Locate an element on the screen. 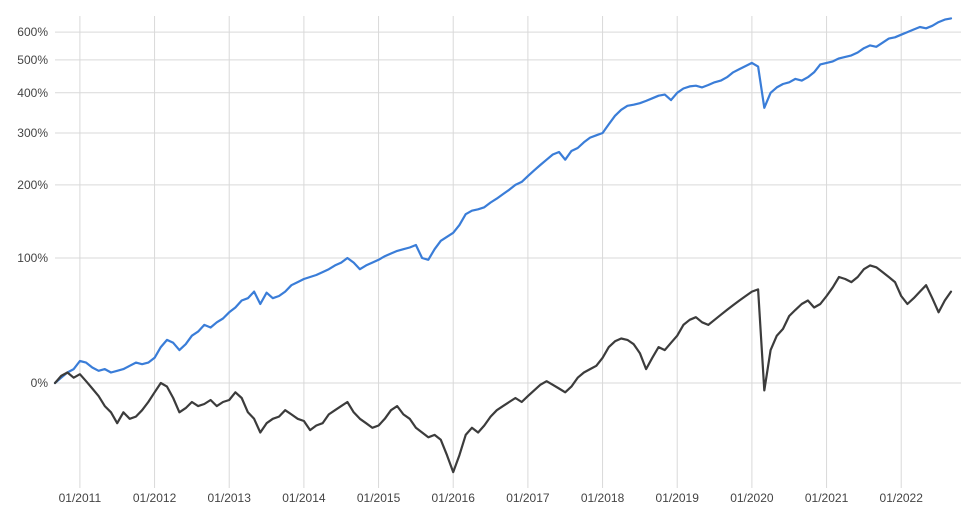 The width and height of the screenshot is (974, 524). x-tick-label: 01/2013 is located at coordinates (230, 498).